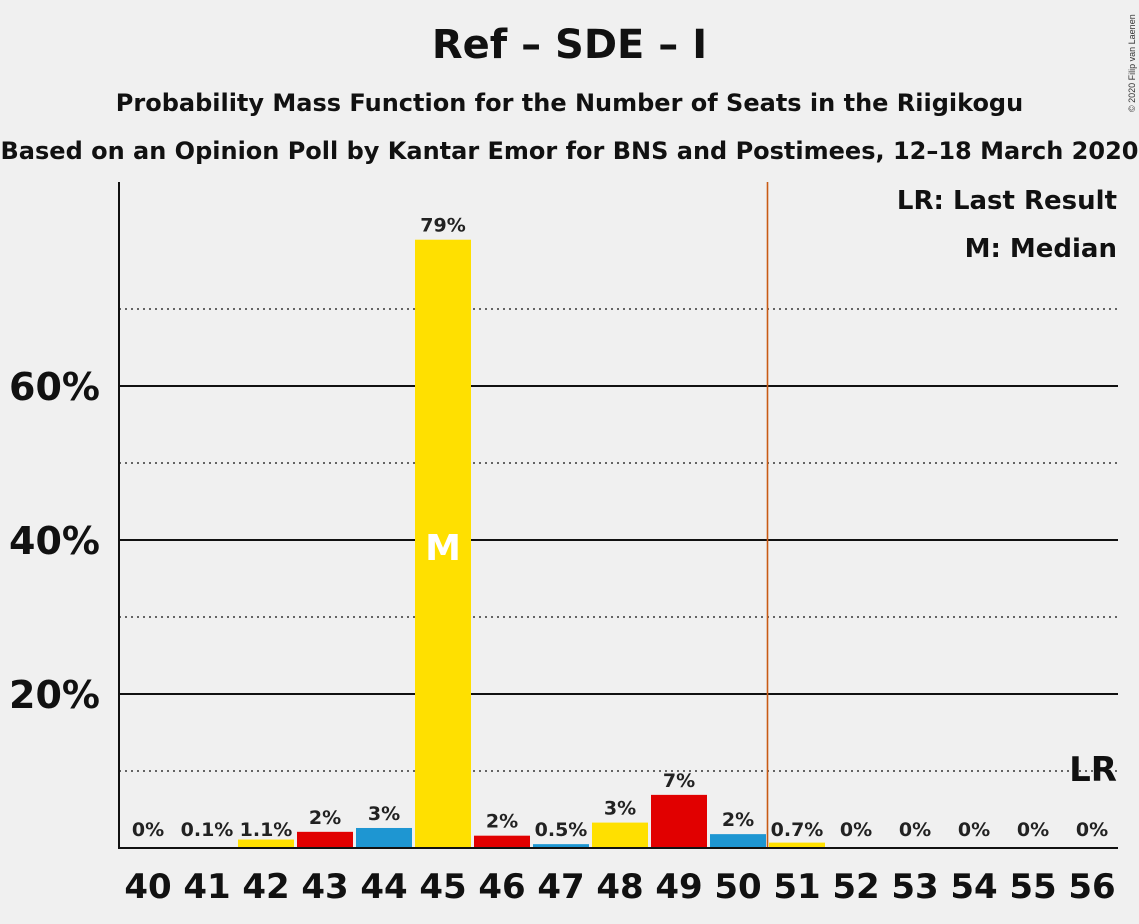 The height and width of the screenshot is (924, 1139). What do you see at coordinates (207, 830) in the screenshot?
I see `data-label: 0.1%` at bounding box center [207, 830].